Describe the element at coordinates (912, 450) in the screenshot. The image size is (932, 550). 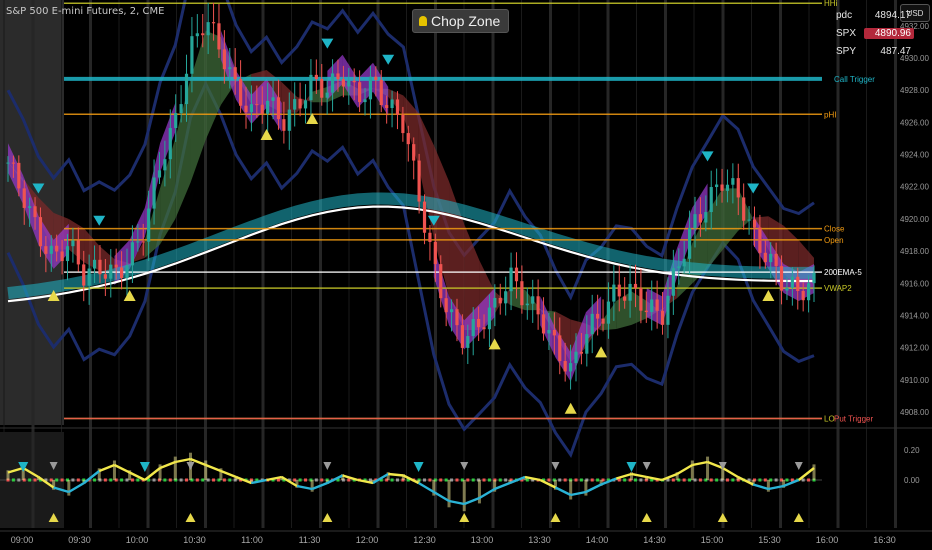
I see `osc-y-tick-label: 0.20` at that location.